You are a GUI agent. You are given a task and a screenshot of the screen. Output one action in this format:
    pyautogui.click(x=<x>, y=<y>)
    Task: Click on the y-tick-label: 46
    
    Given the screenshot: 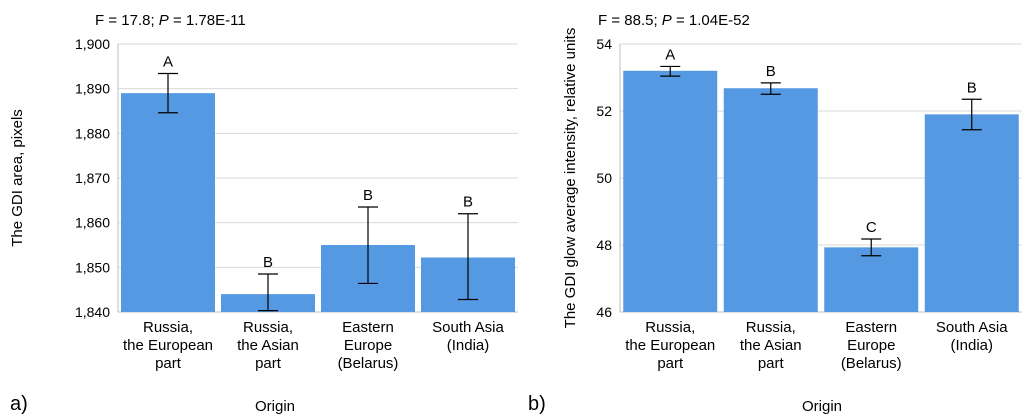 What is the action you would take?
    pyautogui.click(x=604, y=312)
    